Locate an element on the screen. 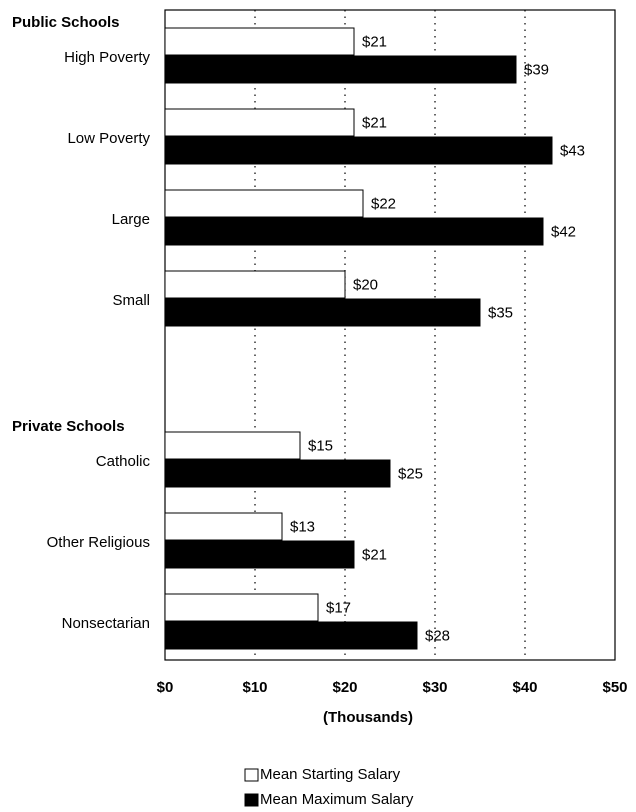 The image size is (636, 812). legend-label: Mean Starting Salary is located at coordinates (330, 774).